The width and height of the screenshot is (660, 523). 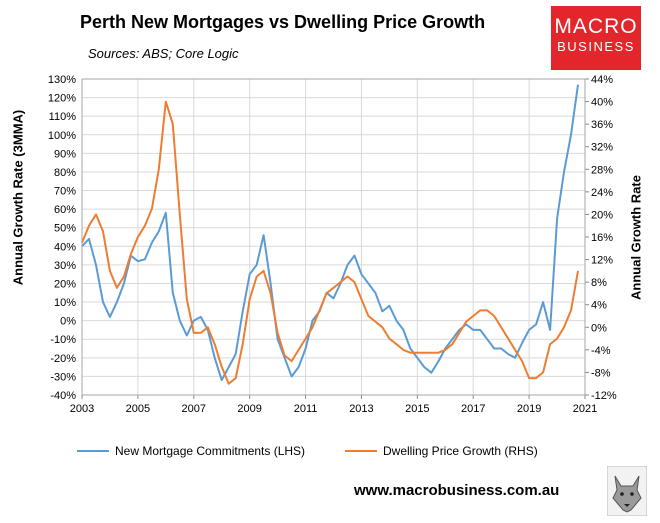 I want to click on y2-tick-label: 32%, so click(x=602, y=148).